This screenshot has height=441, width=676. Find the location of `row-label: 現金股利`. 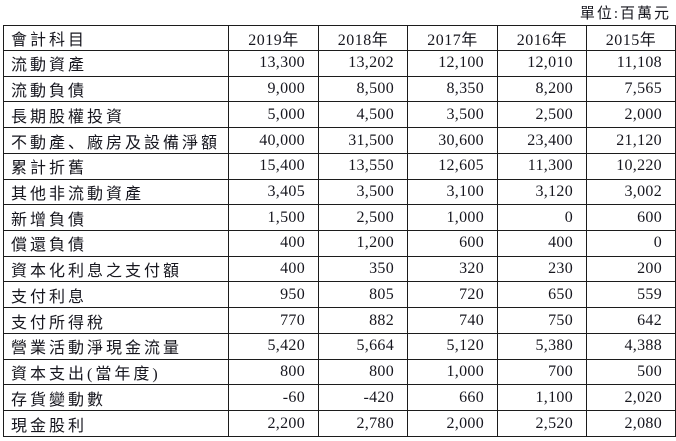

row-label: 現金股利 is located at coordinates (116, 423).